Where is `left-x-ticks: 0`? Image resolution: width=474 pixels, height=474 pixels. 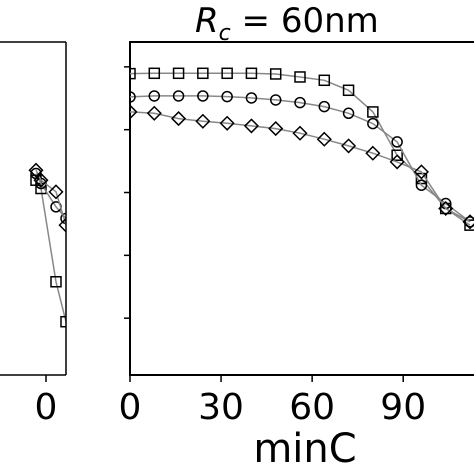
left-x-ticks: 0 is located at coordinates (46, 401).